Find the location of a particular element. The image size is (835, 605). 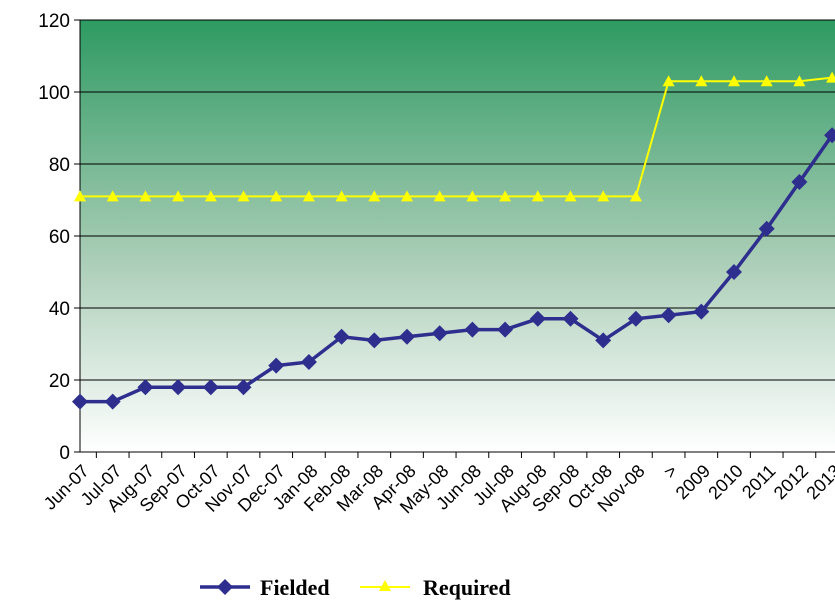

legend-fielded-marker is located at coordinates (225, 587).